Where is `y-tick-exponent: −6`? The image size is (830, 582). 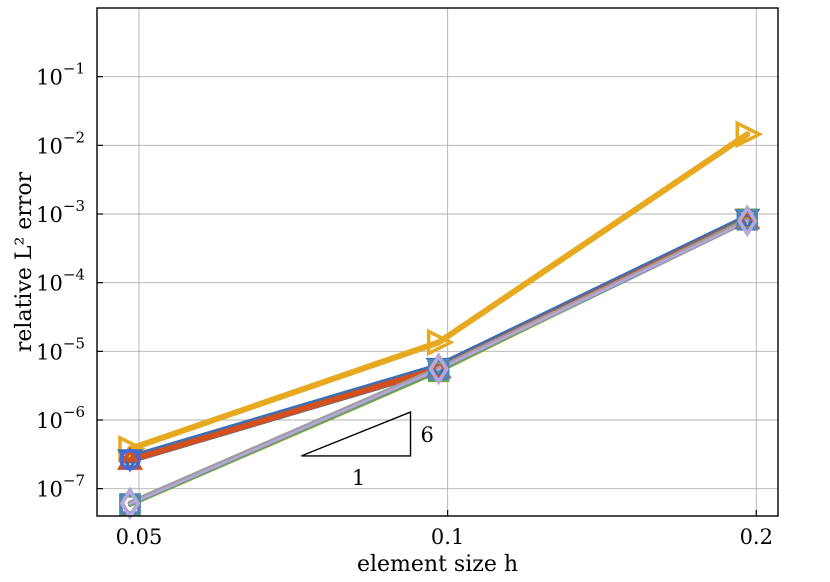 y-tick-exponent: −6 is located at coordinates (74, 412).